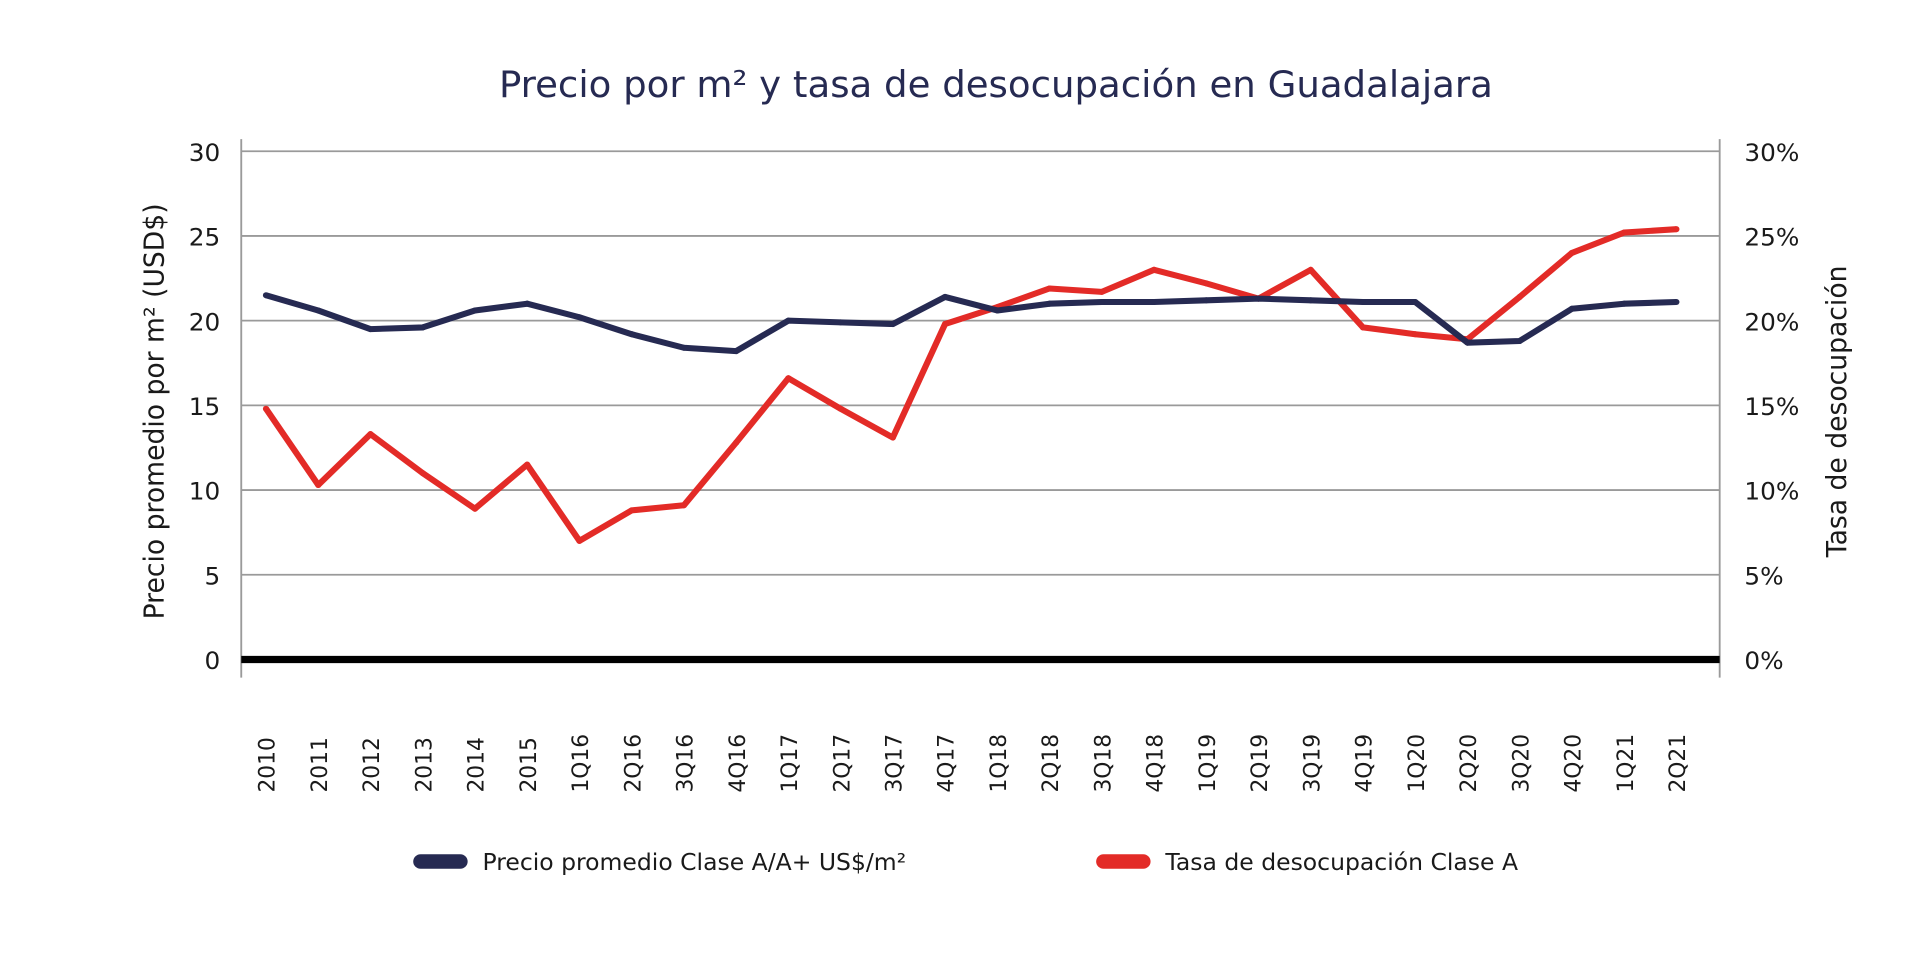  I want to click on legend-swatch-vacancy, so click(1123, 861).